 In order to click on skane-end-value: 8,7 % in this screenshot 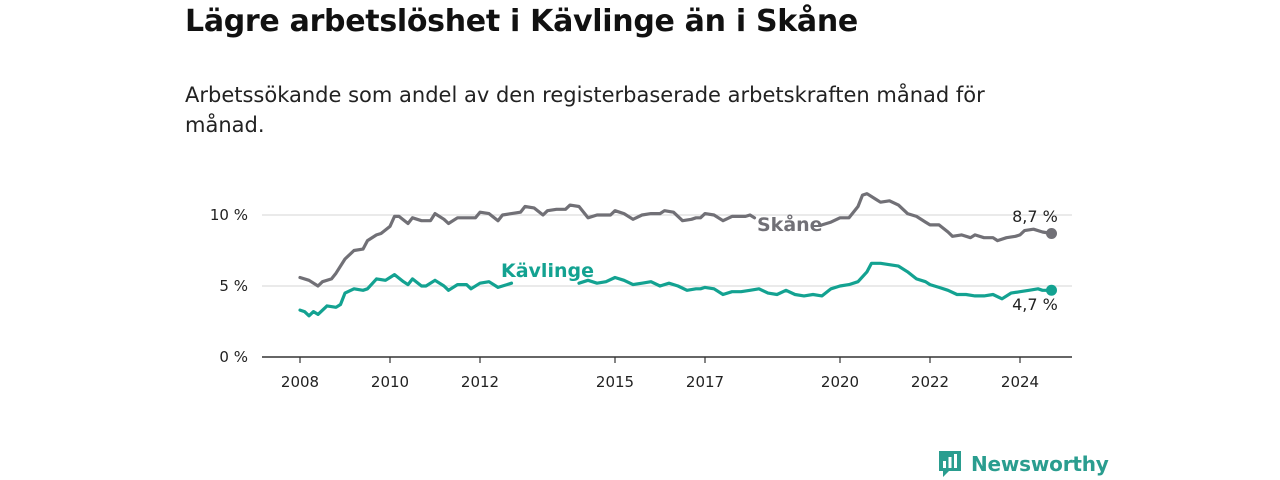, I will do `click(1035, 216)`.